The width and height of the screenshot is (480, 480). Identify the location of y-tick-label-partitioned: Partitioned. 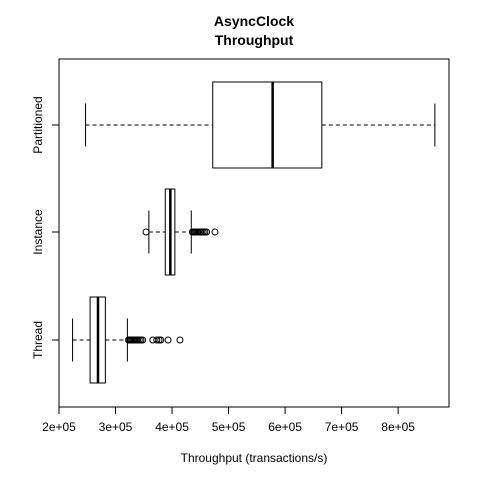
(38, 124).